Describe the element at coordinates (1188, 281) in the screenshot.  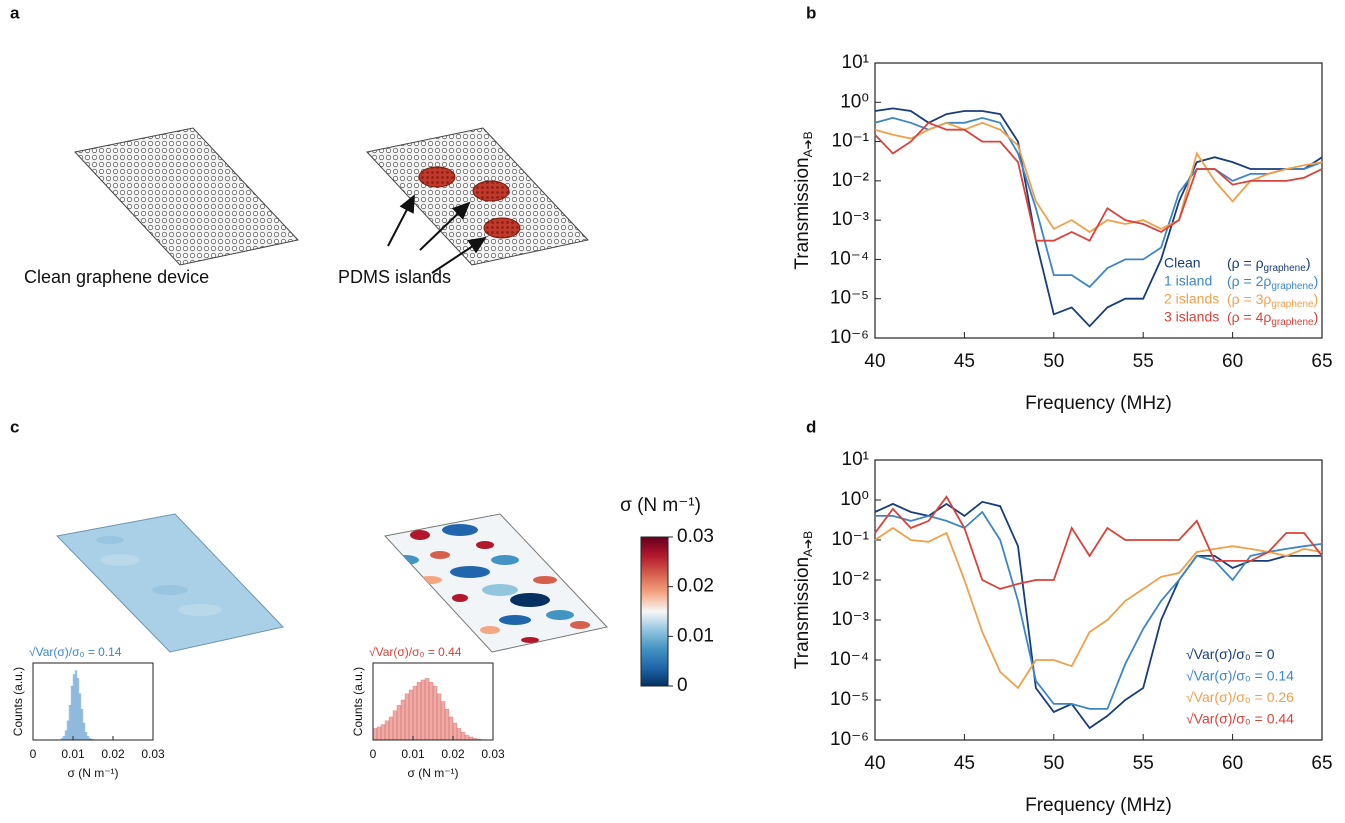
I see `legend-label: 1 island` at that location.